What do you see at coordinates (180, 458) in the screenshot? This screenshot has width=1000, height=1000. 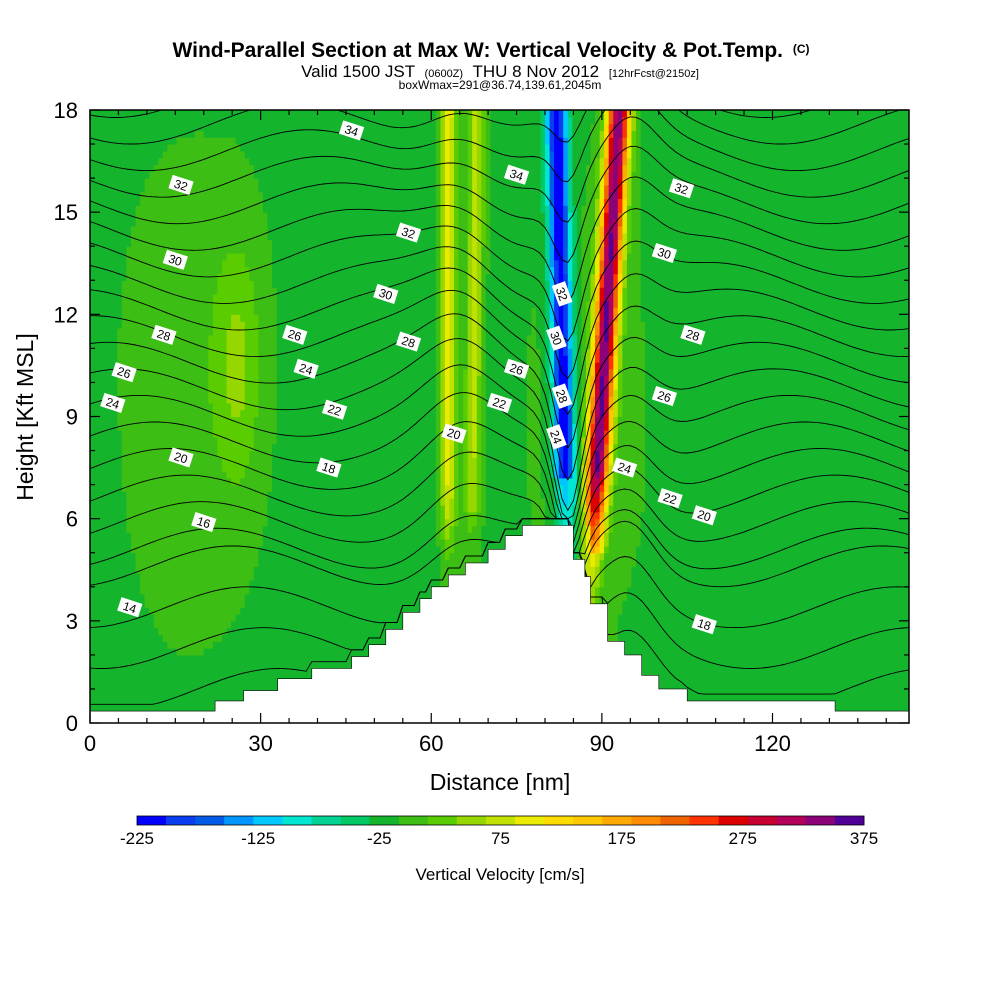 I see `contour-label-text: 20` at bounding box center [180, 458].